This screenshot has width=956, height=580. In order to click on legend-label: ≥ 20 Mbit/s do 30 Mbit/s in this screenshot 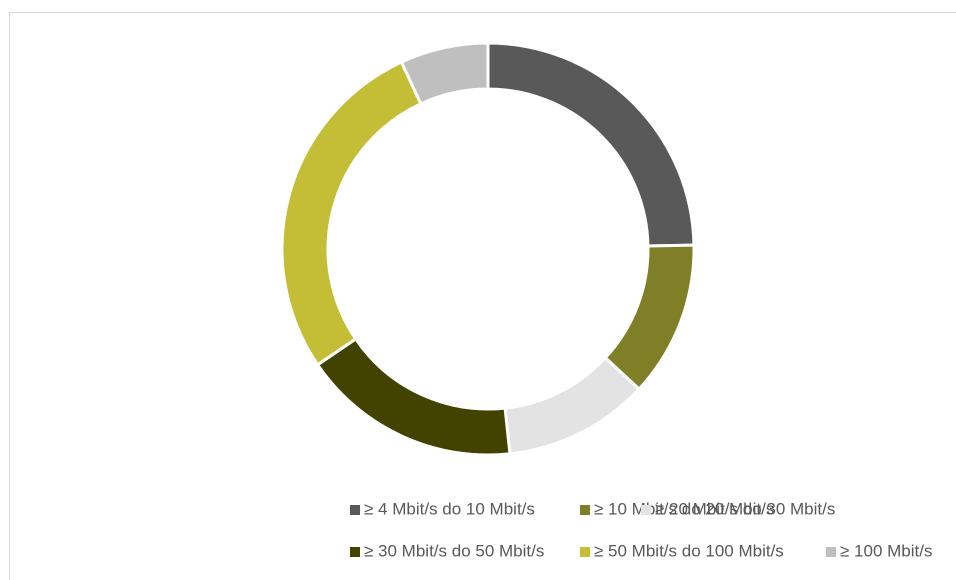, I will do `click(745, 508)`.